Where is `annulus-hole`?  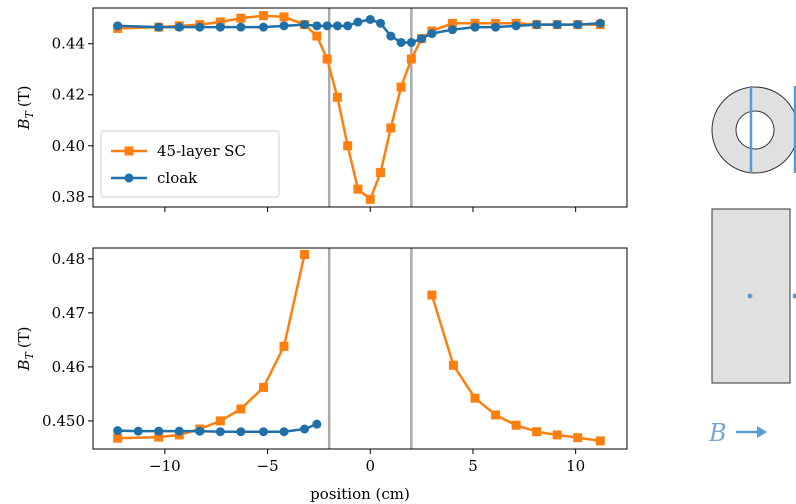 annulus-hole is located at coordinates (755, 130).